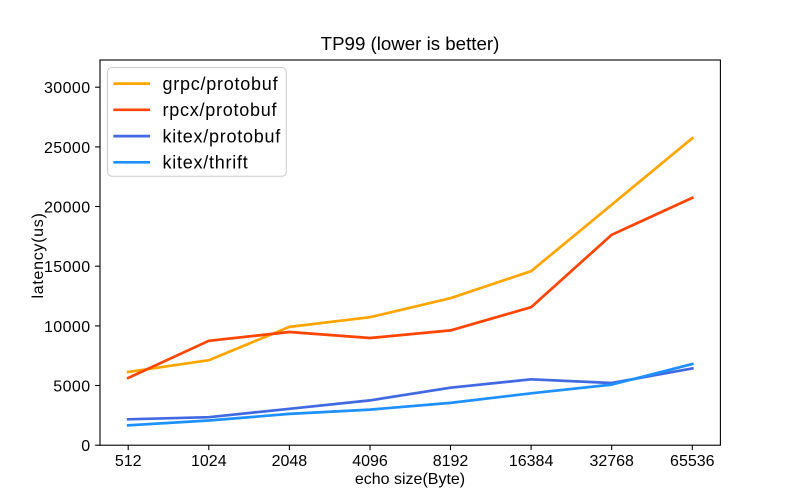 The image size is (800, 500). Describe the element at coordinates (206, 163) in the screenshot. I see `svg-text: kitex/thrift` at that location.